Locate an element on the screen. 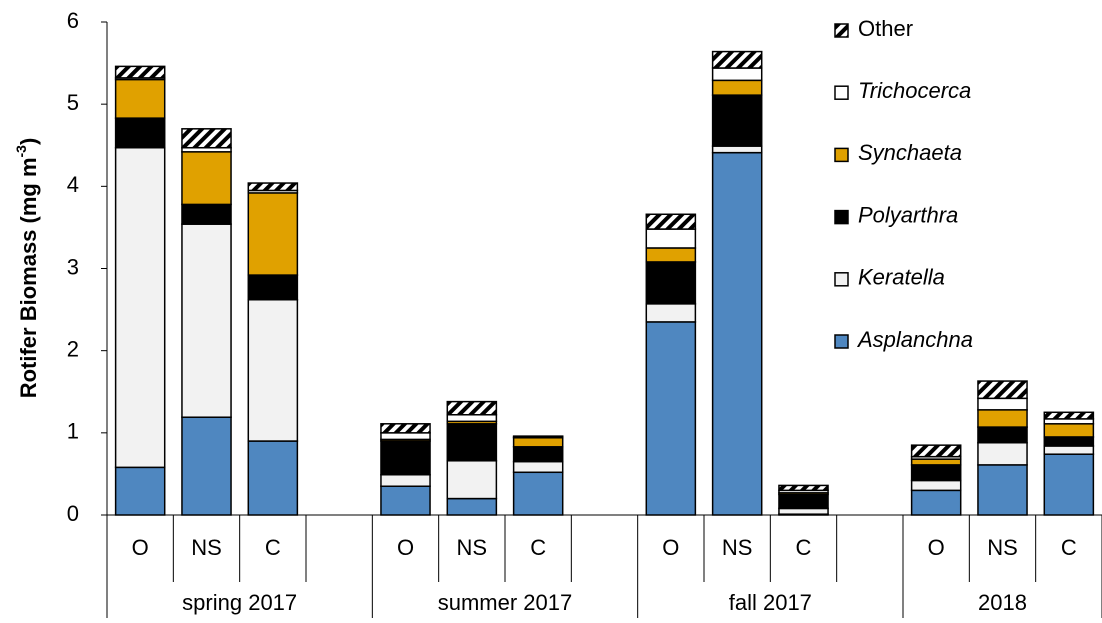 This screenshot has width=1102, height=623. y-tick-label: 3 is located at coordinates (73, 266).